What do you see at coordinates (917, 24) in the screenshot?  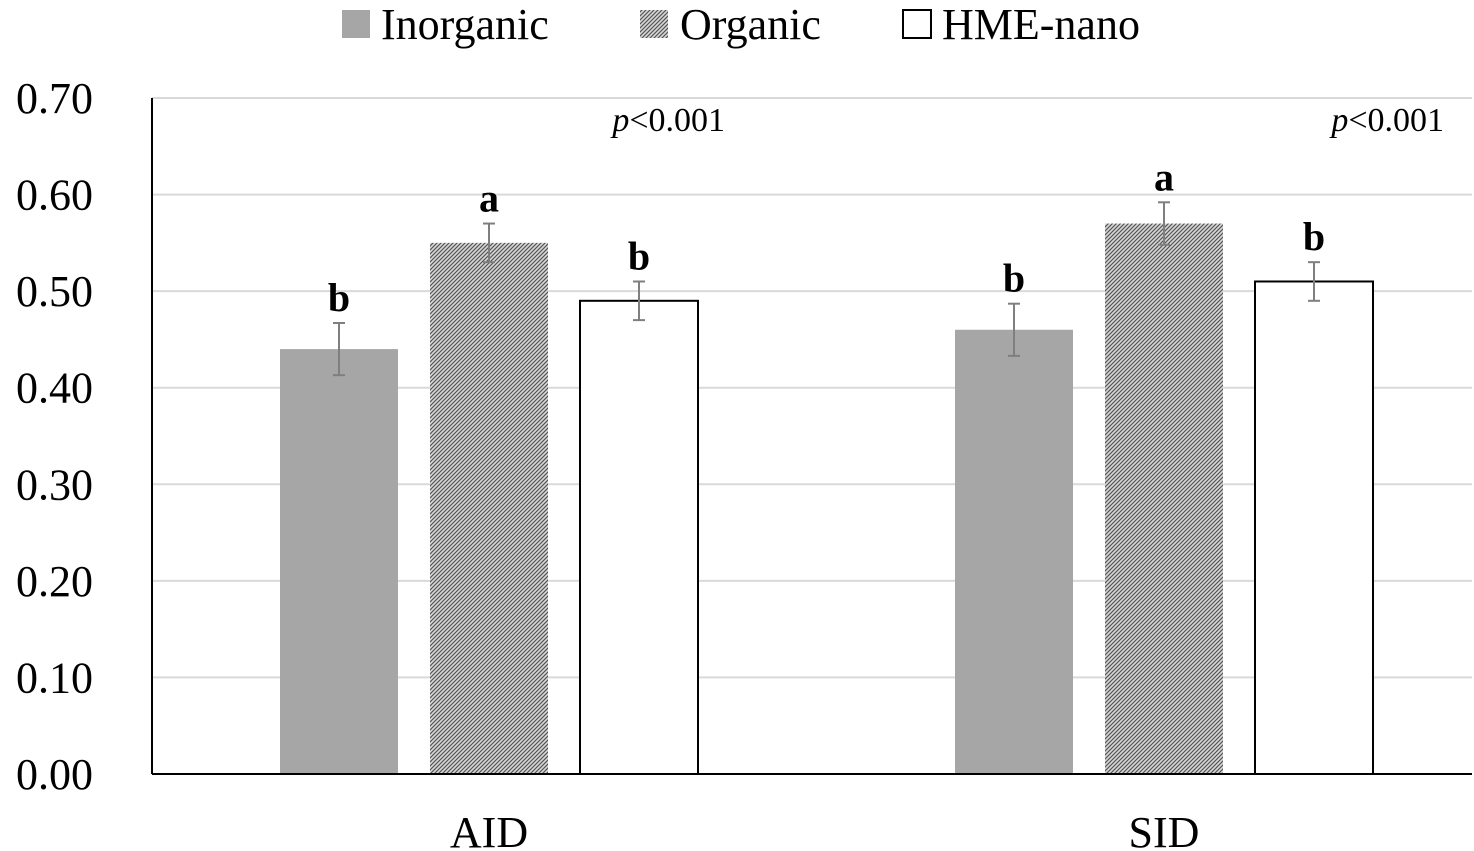 I see `legend-swatch-hme-nano` at bounding box center [917, 24].